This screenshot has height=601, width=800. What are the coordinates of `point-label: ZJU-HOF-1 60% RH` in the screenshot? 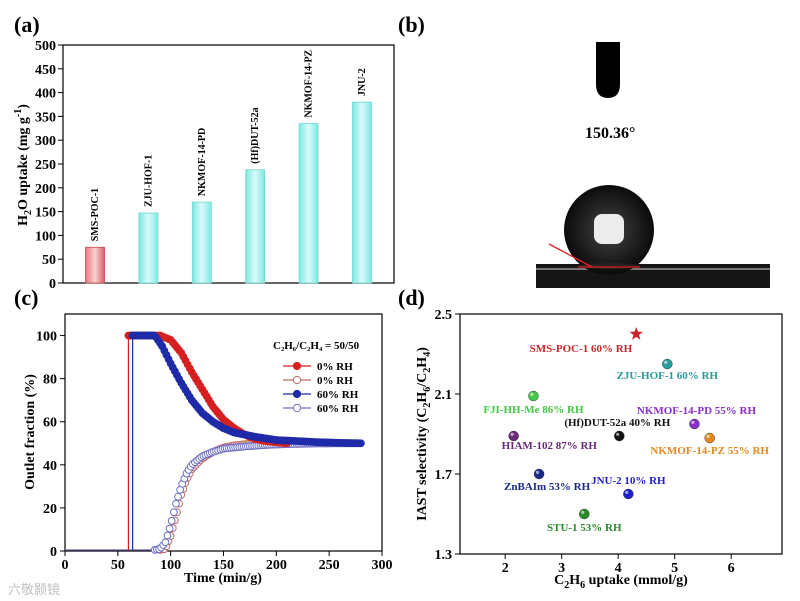 It's located at (668, 376).